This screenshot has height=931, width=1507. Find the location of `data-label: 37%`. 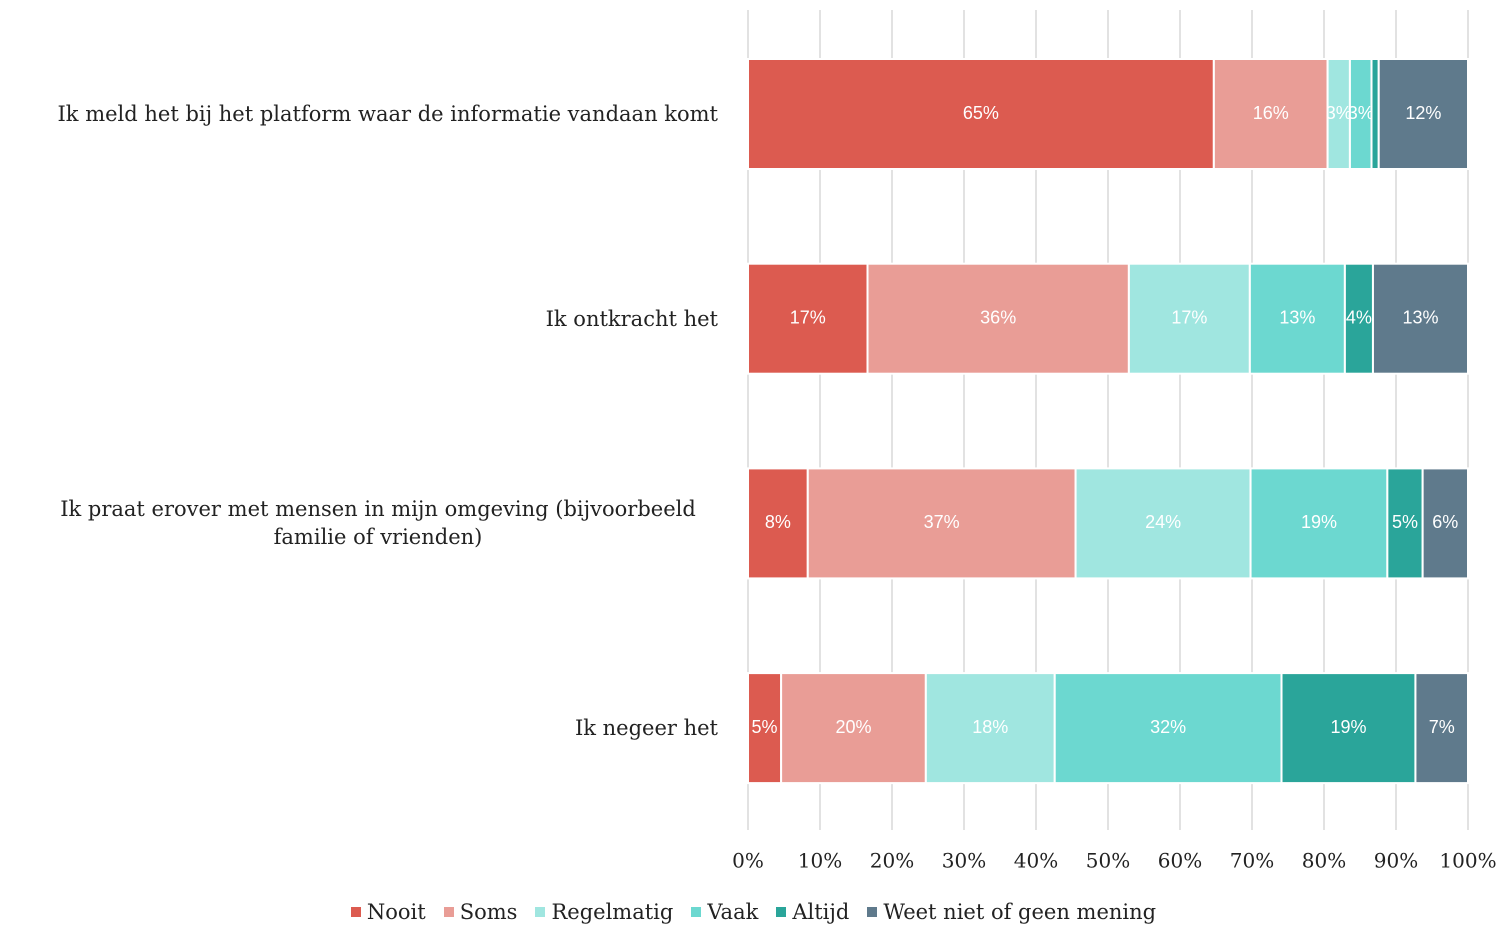

data-label: 37% is located at coordinates (942, 522).